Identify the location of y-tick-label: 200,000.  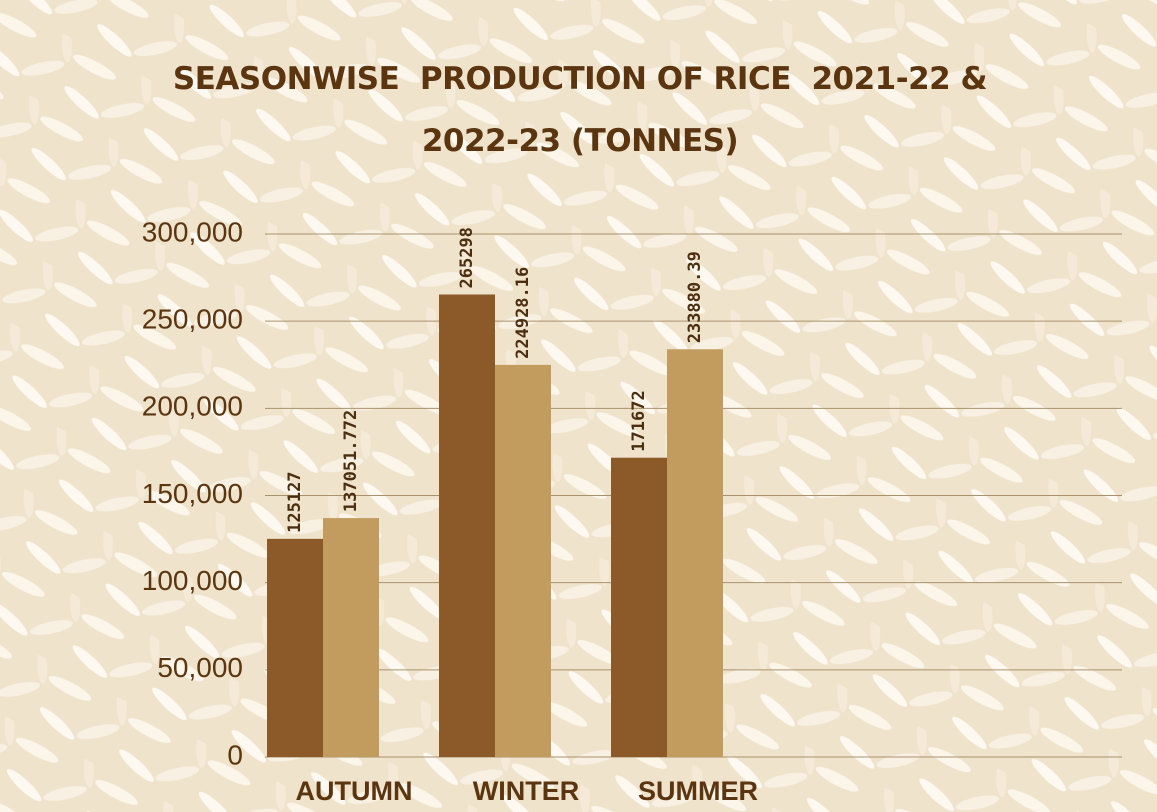
(192, 406).